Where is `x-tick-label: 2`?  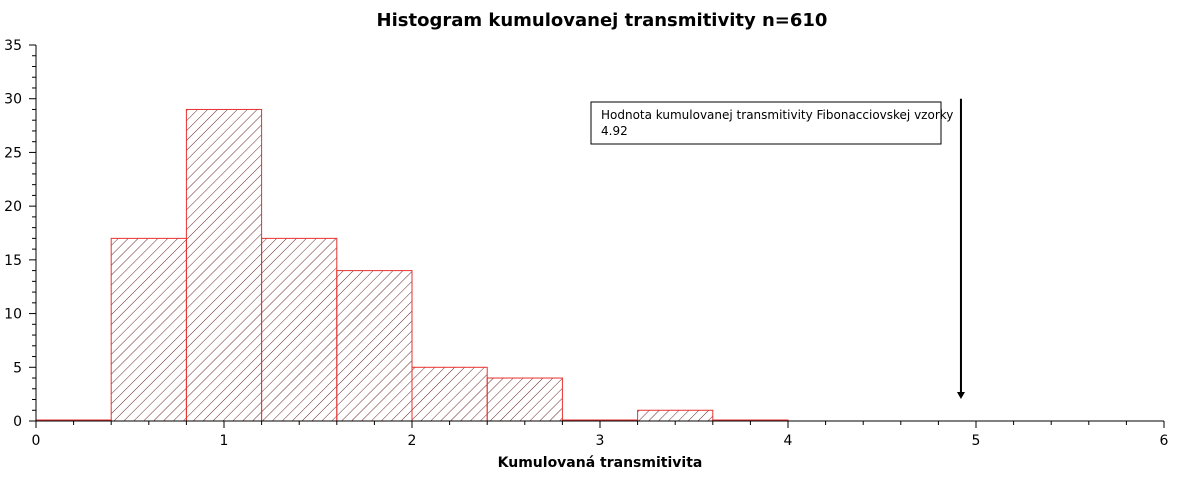 x-tick-label: 2 is located at coordinates (412, 441).